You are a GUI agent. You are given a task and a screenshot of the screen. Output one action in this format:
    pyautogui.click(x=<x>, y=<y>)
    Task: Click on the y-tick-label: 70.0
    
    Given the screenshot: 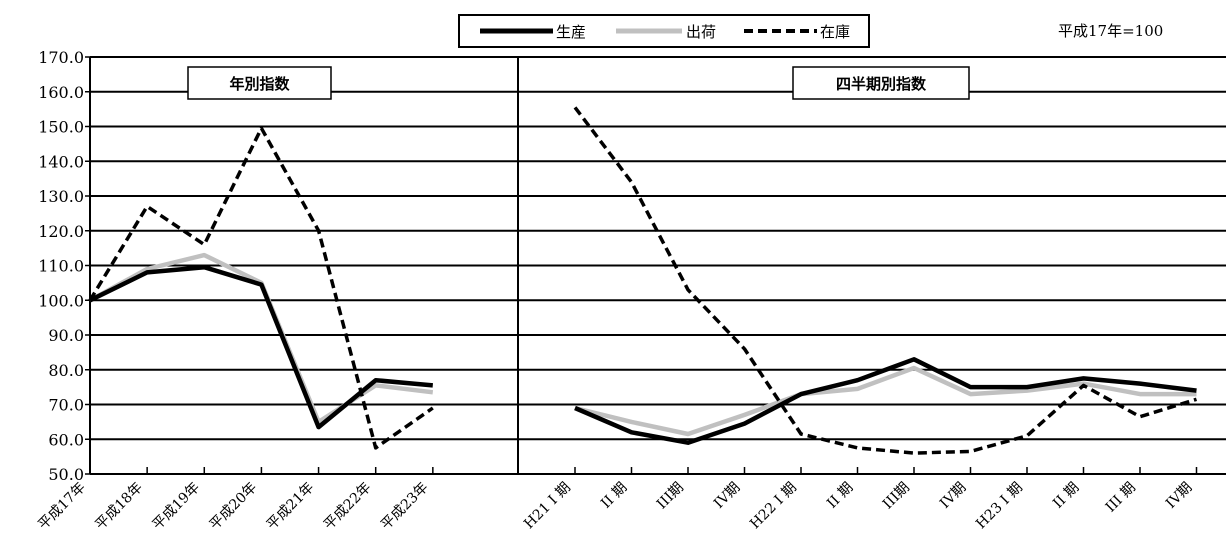 What is the action you would take?
    pyautogui.click(x=66, y=405)
    